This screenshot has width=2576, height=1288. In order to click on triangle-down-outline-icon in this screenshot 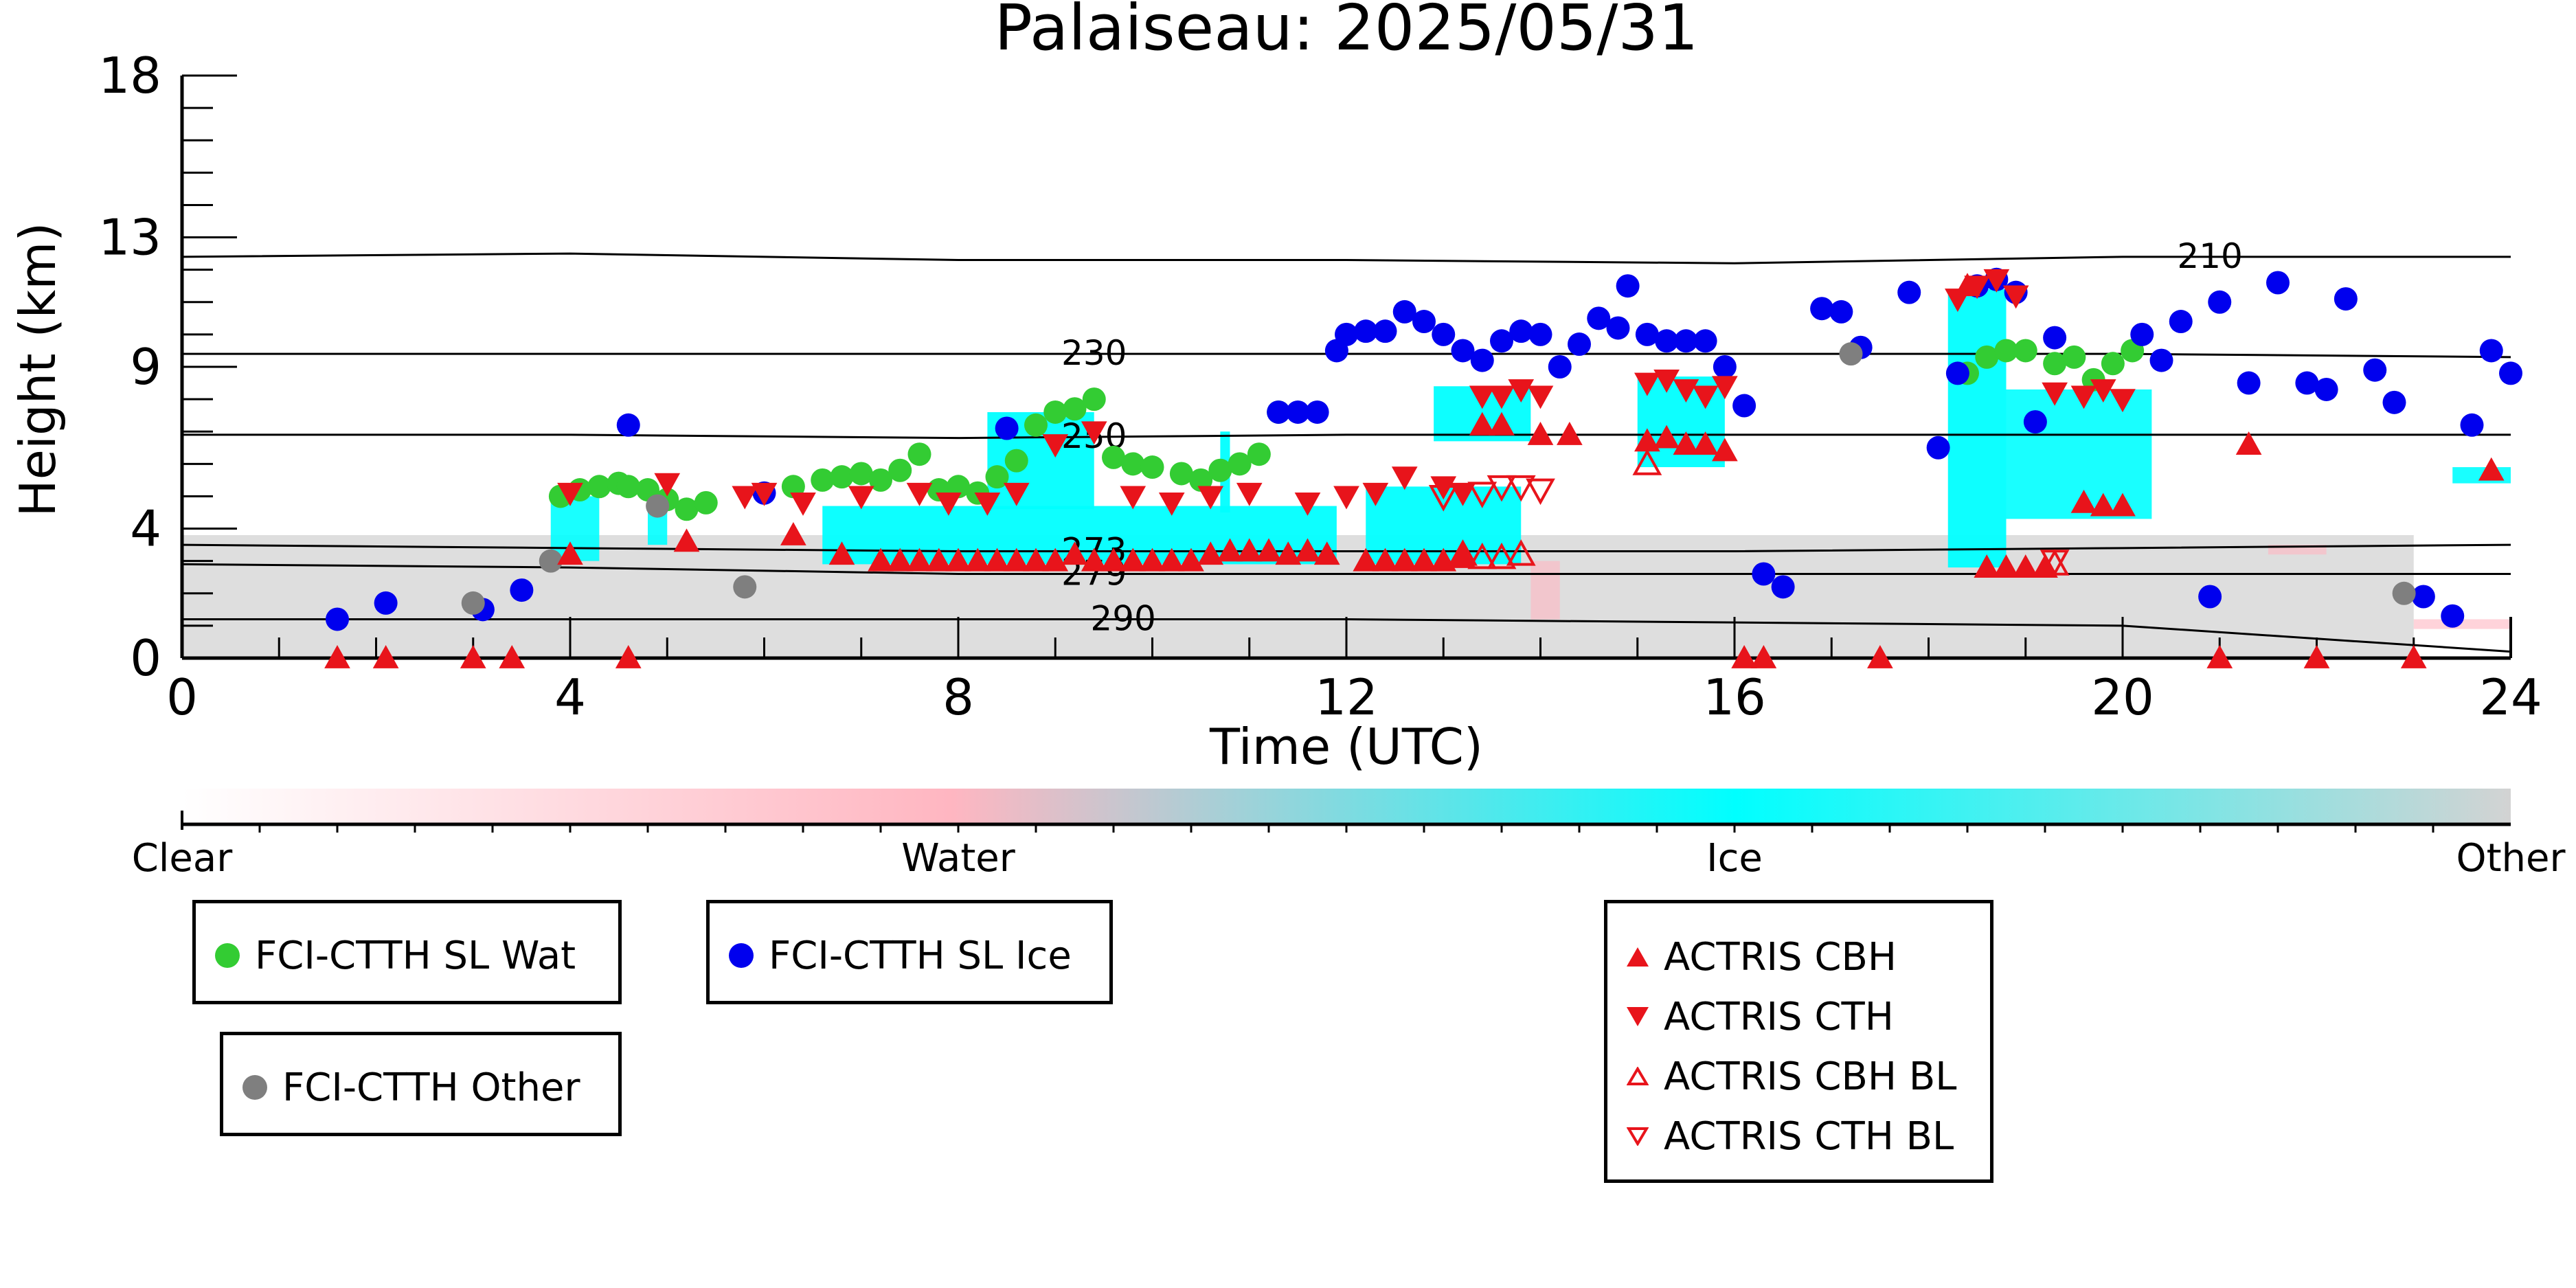, I will do `click(1638, 1136)`.